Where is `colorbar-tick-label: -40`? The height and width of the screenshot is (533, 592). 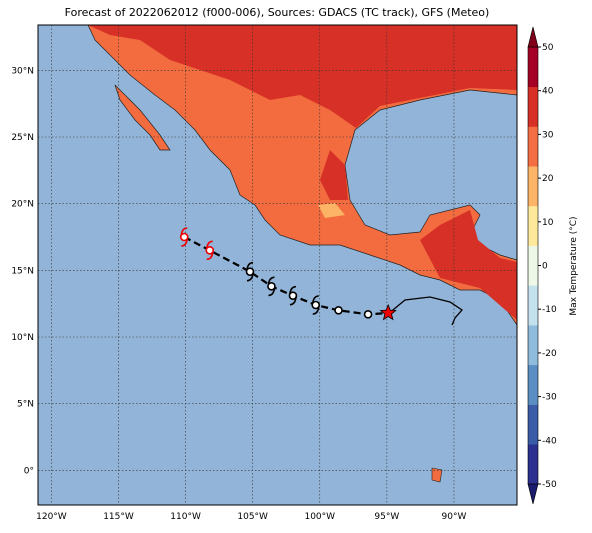
colorbar-tick-label: -40 is located at coordinates (549, 441).